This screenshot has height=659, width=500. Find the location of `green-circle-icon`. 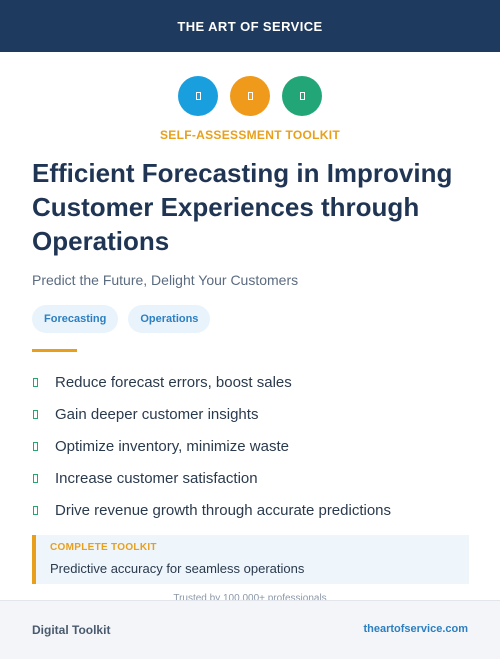

green-circle-icon is located at coordinates (302, 96).